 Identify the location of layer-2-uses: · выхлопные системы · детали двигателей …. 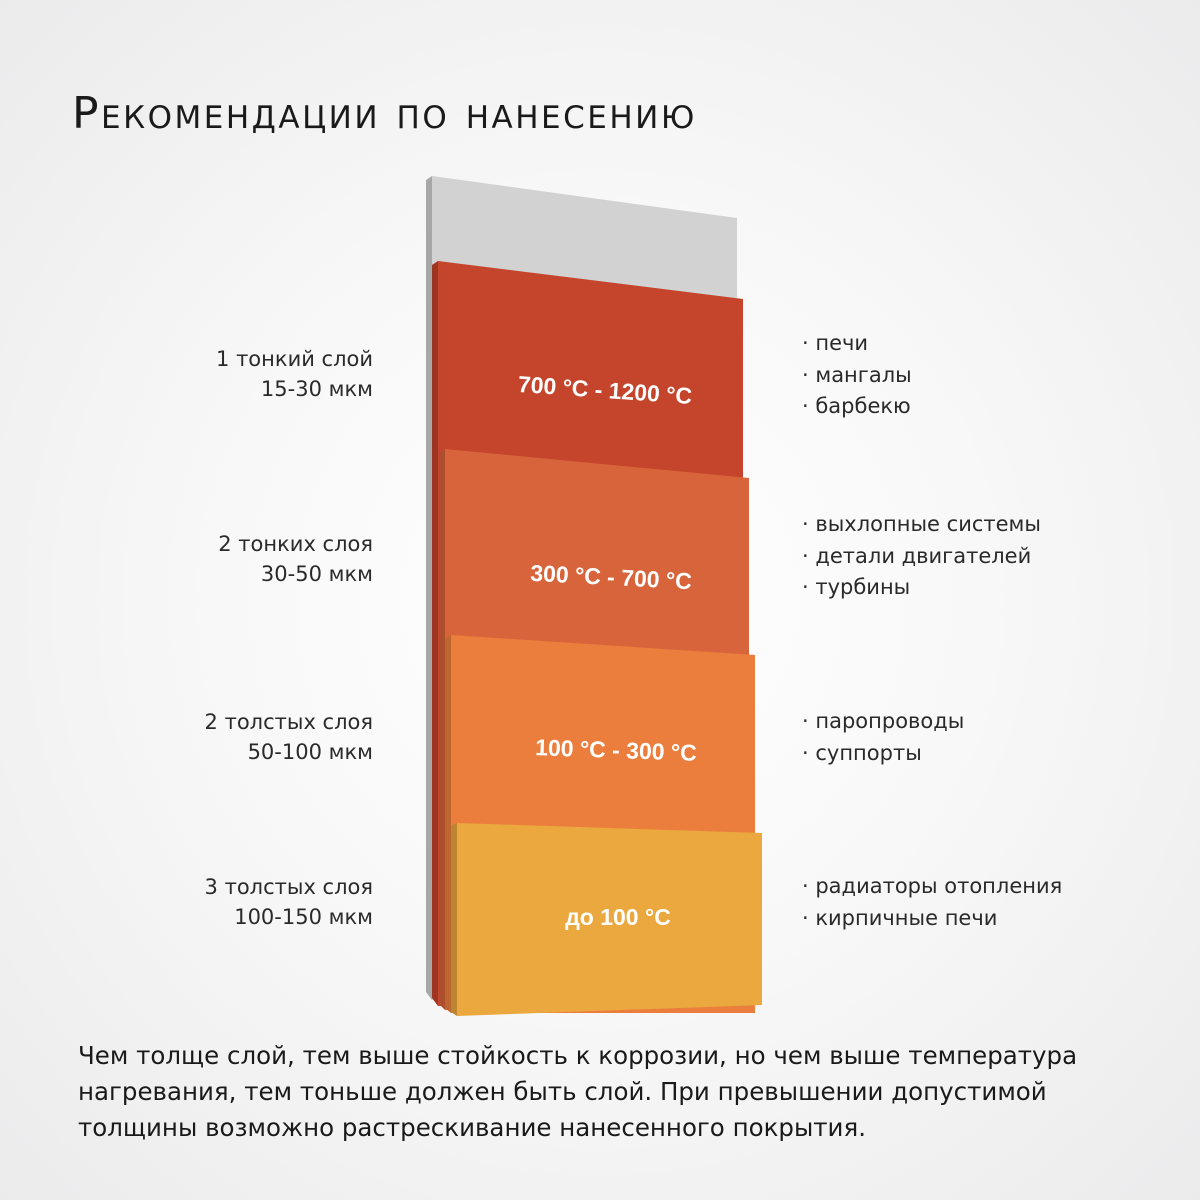
(921, 556).